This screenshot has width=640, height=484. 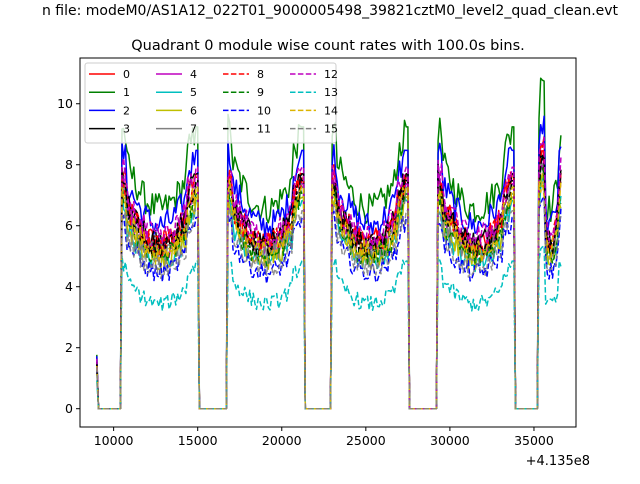 I want to click on legend-box, so click(x=210, y=103).